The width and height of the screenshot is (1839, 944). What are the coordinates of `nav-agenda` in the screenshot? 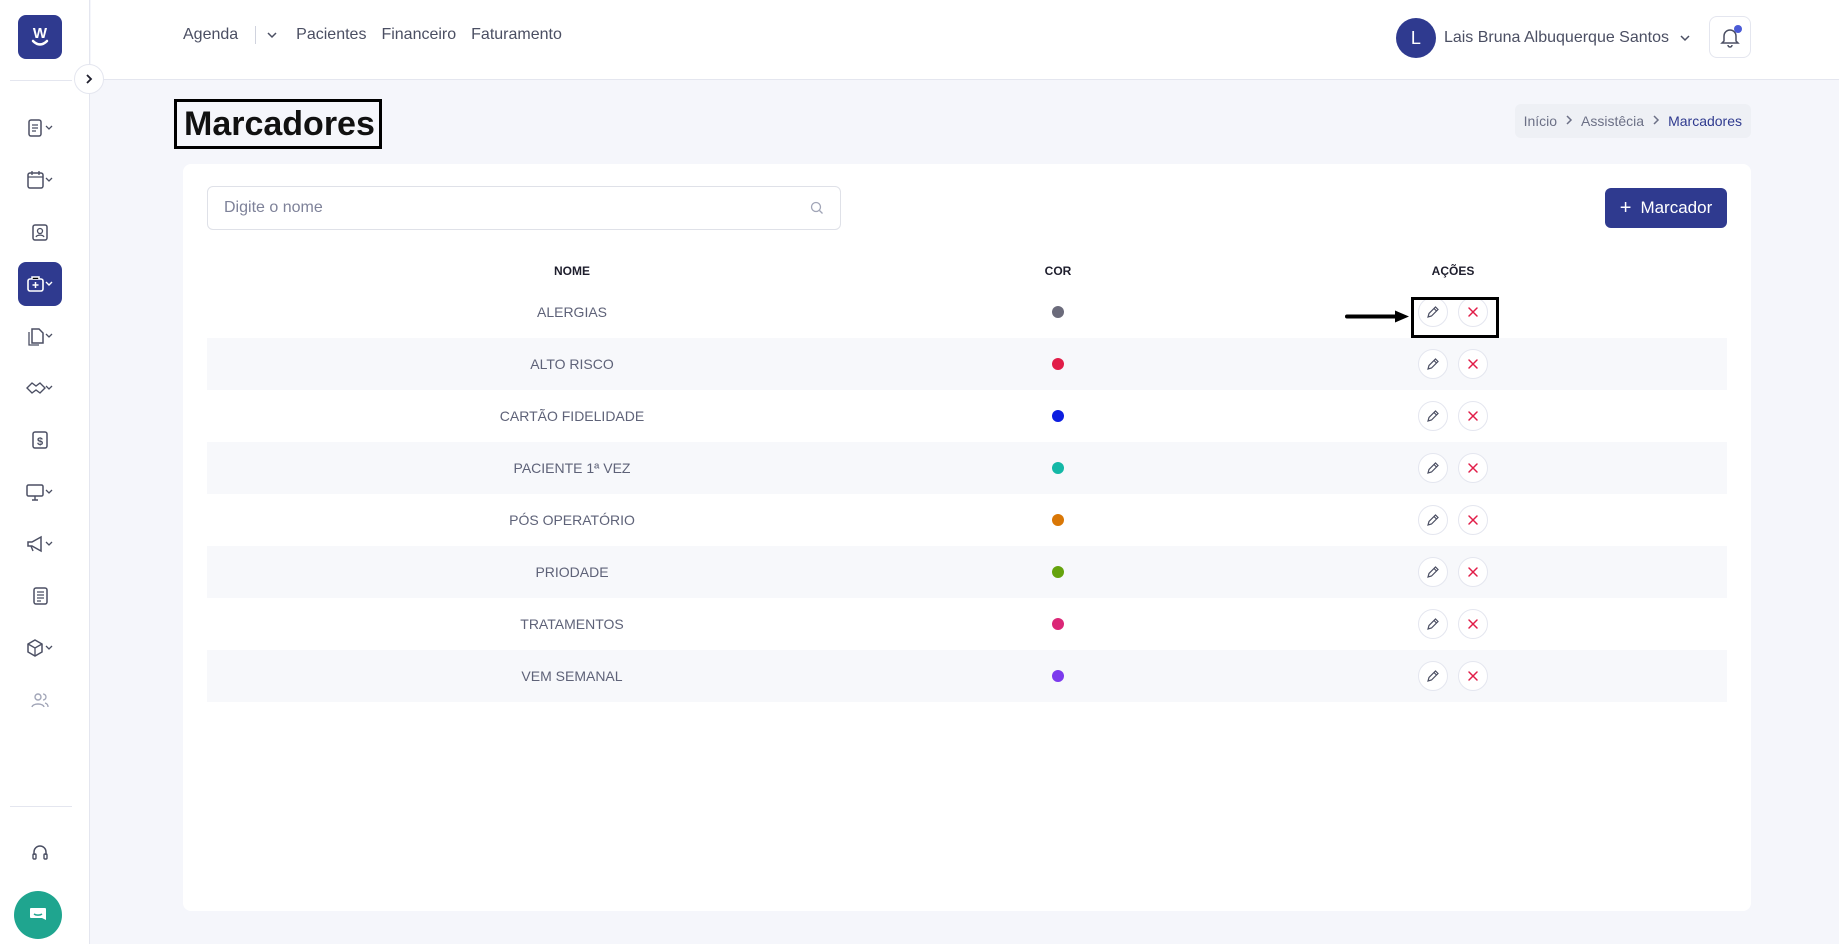 It's located at (40, 180).